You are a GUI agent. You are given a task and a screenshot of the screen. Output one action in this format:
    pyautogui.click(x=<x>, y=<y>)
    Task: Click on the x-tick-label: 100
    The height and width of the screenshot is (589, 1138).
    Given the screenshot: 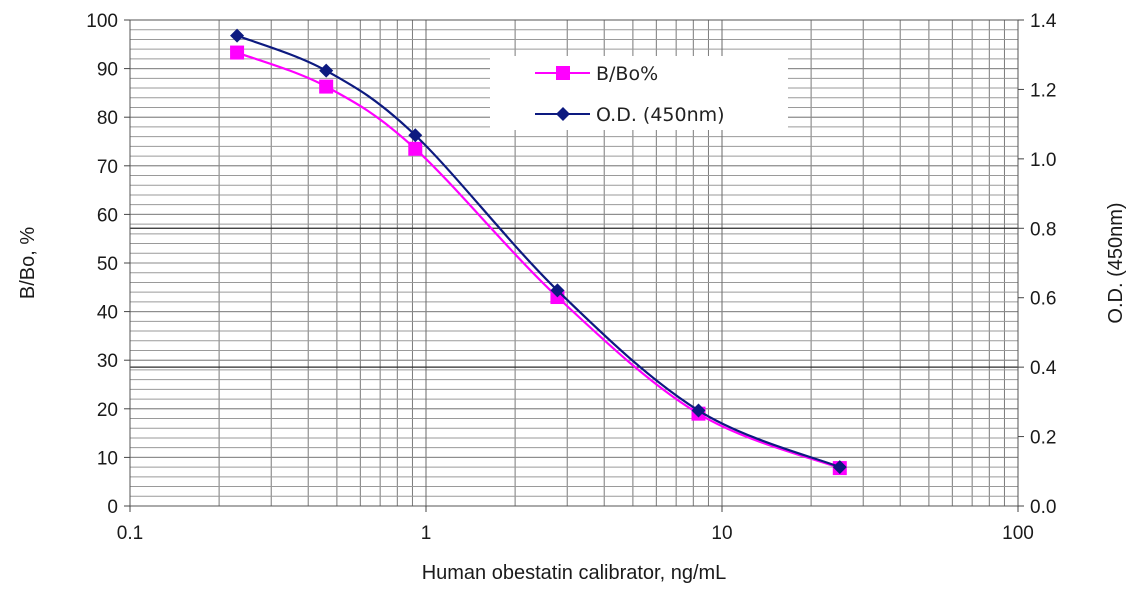 What is the action you would take?
    pyautogui.click(x=1018, y=533)
    